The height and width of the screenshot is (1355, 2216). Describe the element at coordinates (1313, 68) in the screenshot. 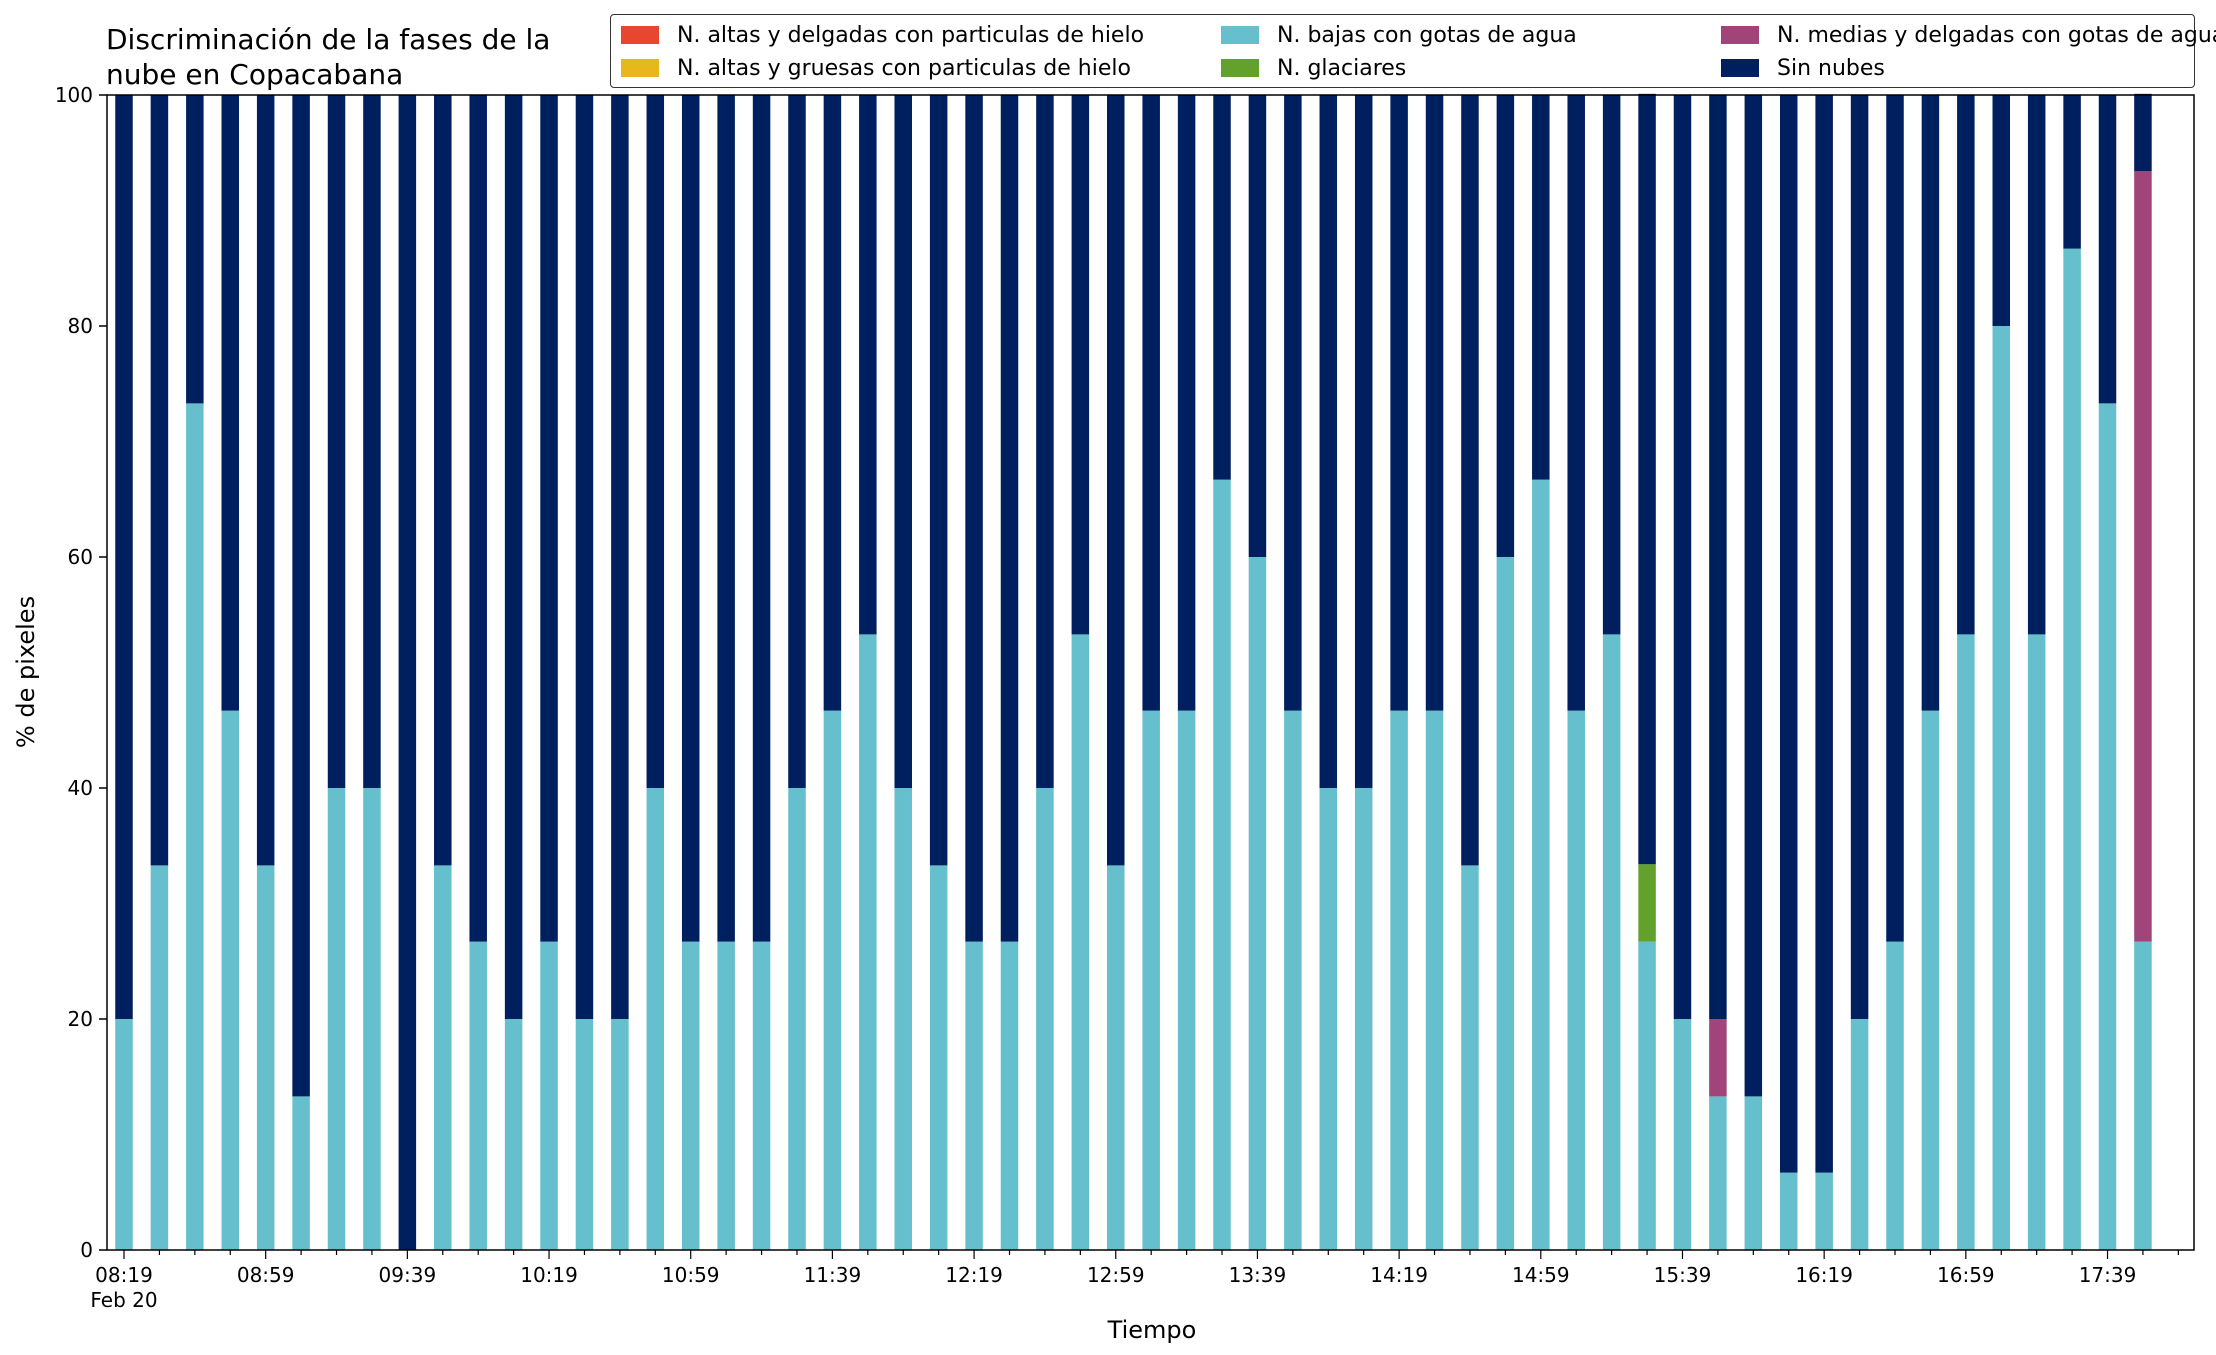

I see `legend-item: N. glaciares` at that location.